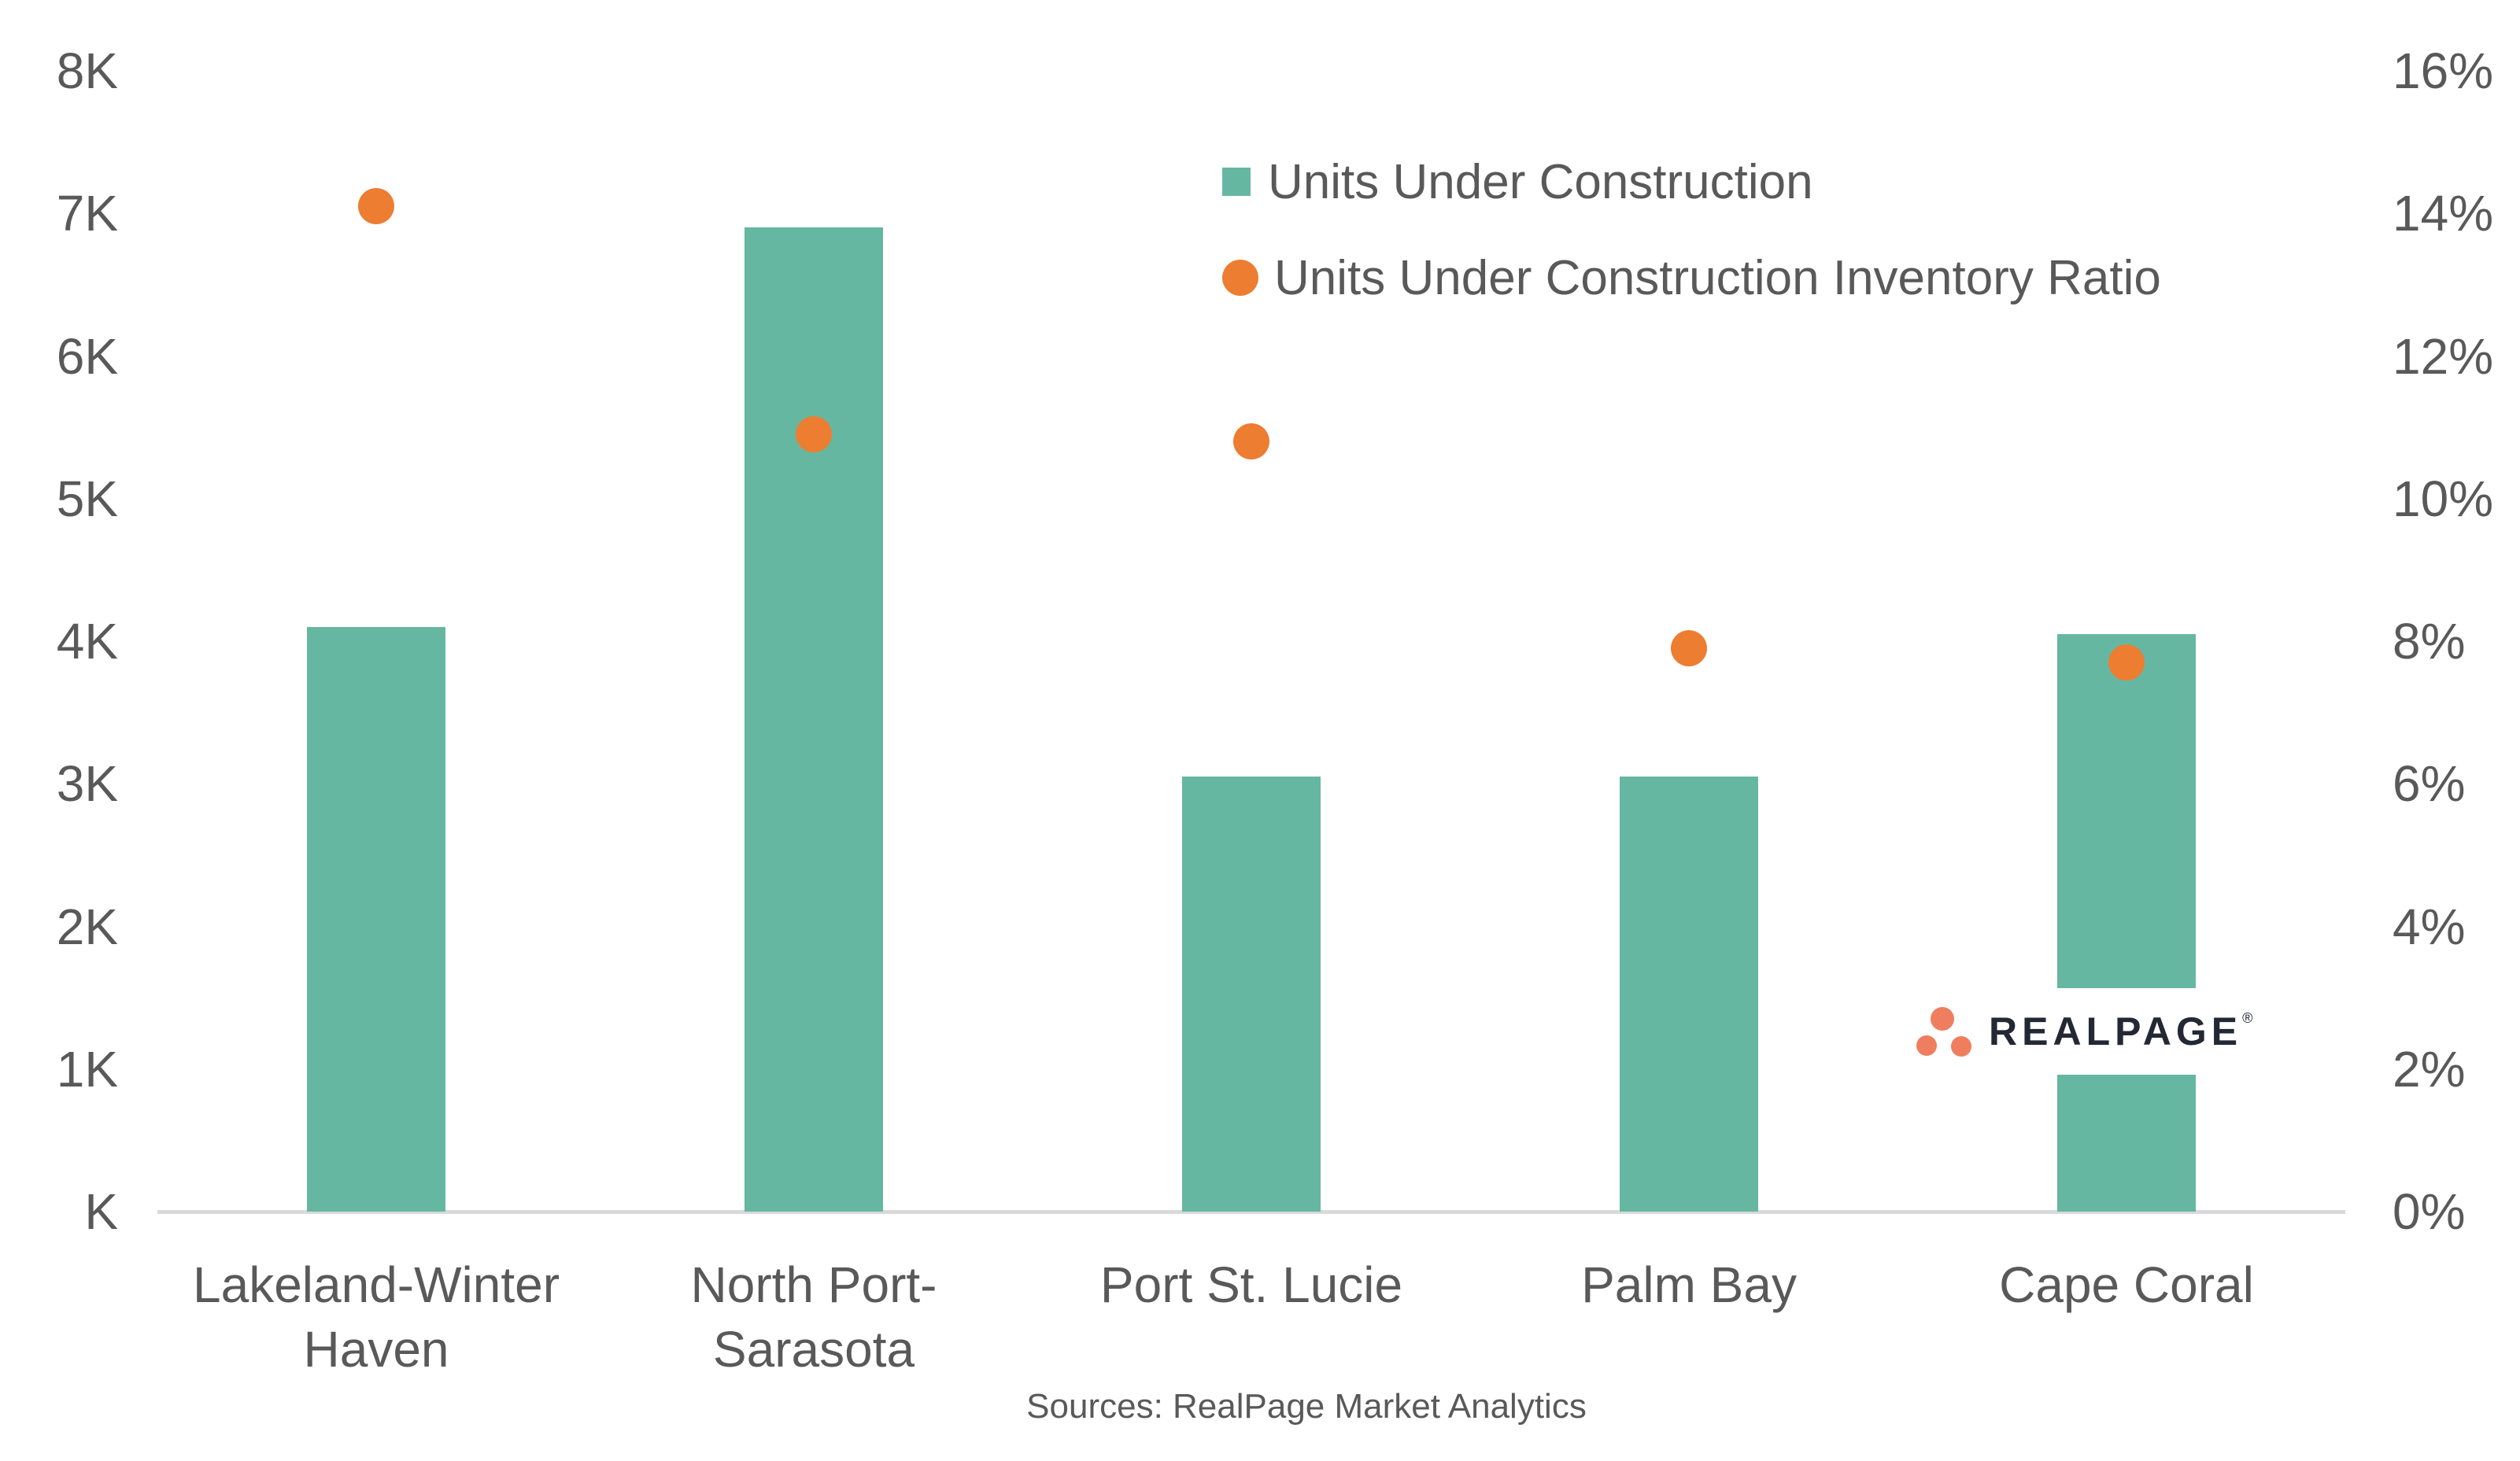 This screenshot has height=1461, width=2520. I want to click on realpage-logo-wordmark: REALPAGE®, so click(2121, 1031).